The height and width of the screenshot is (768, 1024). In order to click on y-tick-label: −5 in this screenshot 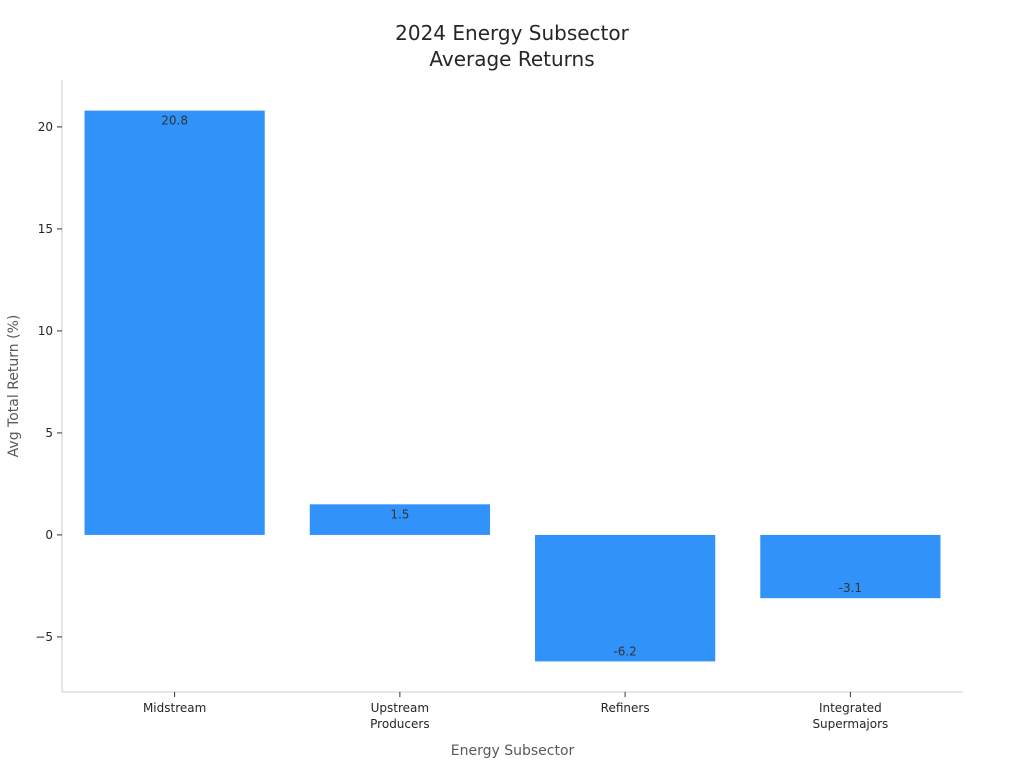, I will do `click(44, 637)`.